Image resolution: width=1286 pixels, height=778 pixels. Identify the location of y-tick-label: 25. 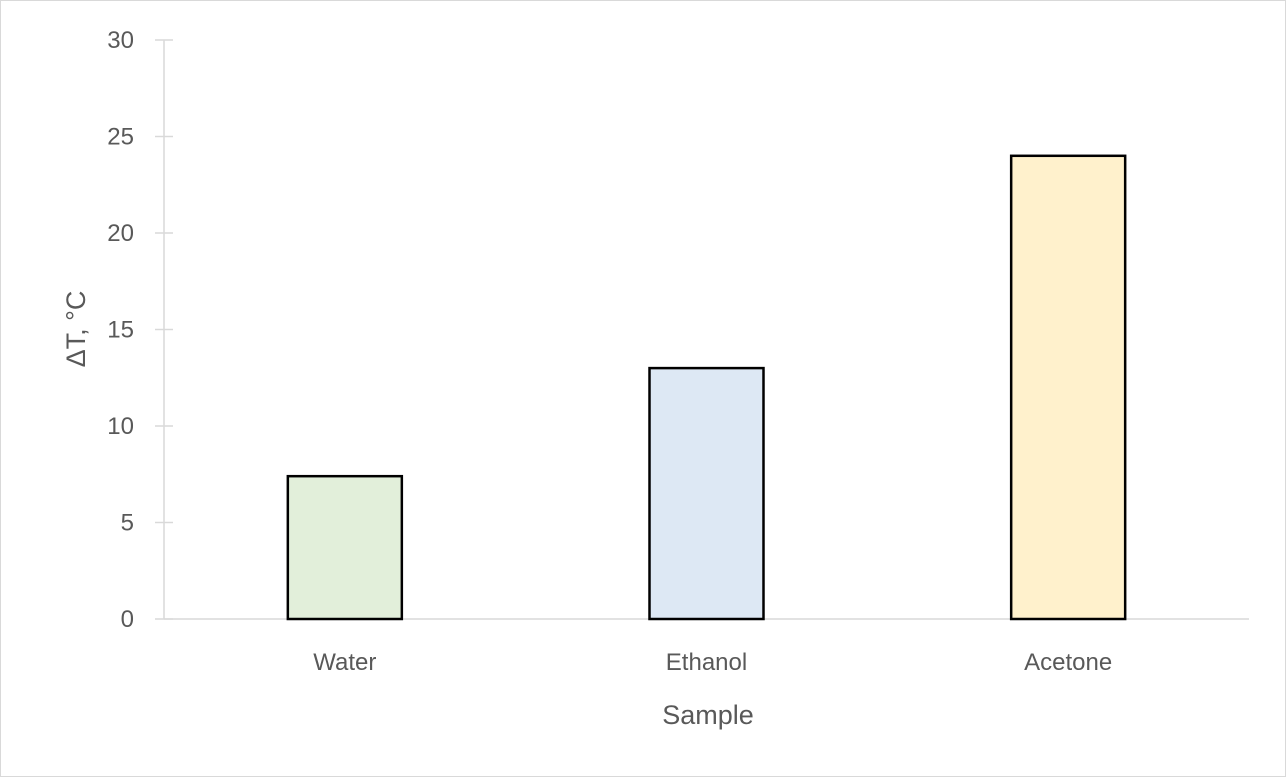
(120, 137).